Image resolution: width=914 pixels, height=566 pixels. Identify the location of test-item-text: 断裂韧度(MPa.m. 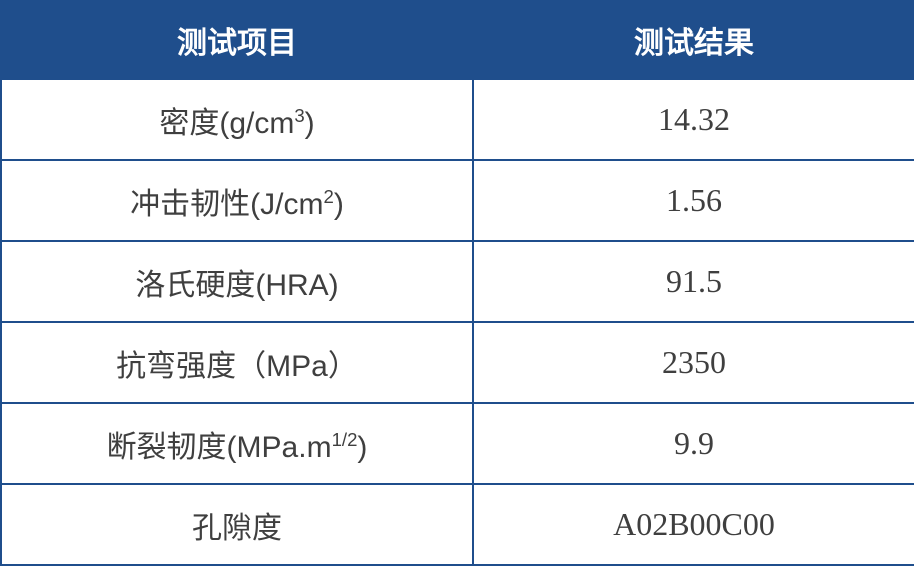
(219, 447).